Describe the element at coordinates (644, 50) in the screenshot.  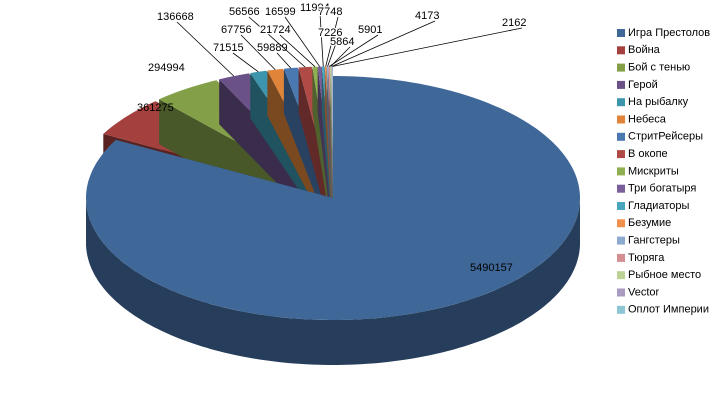
I see `legend-label: Война` at that location.